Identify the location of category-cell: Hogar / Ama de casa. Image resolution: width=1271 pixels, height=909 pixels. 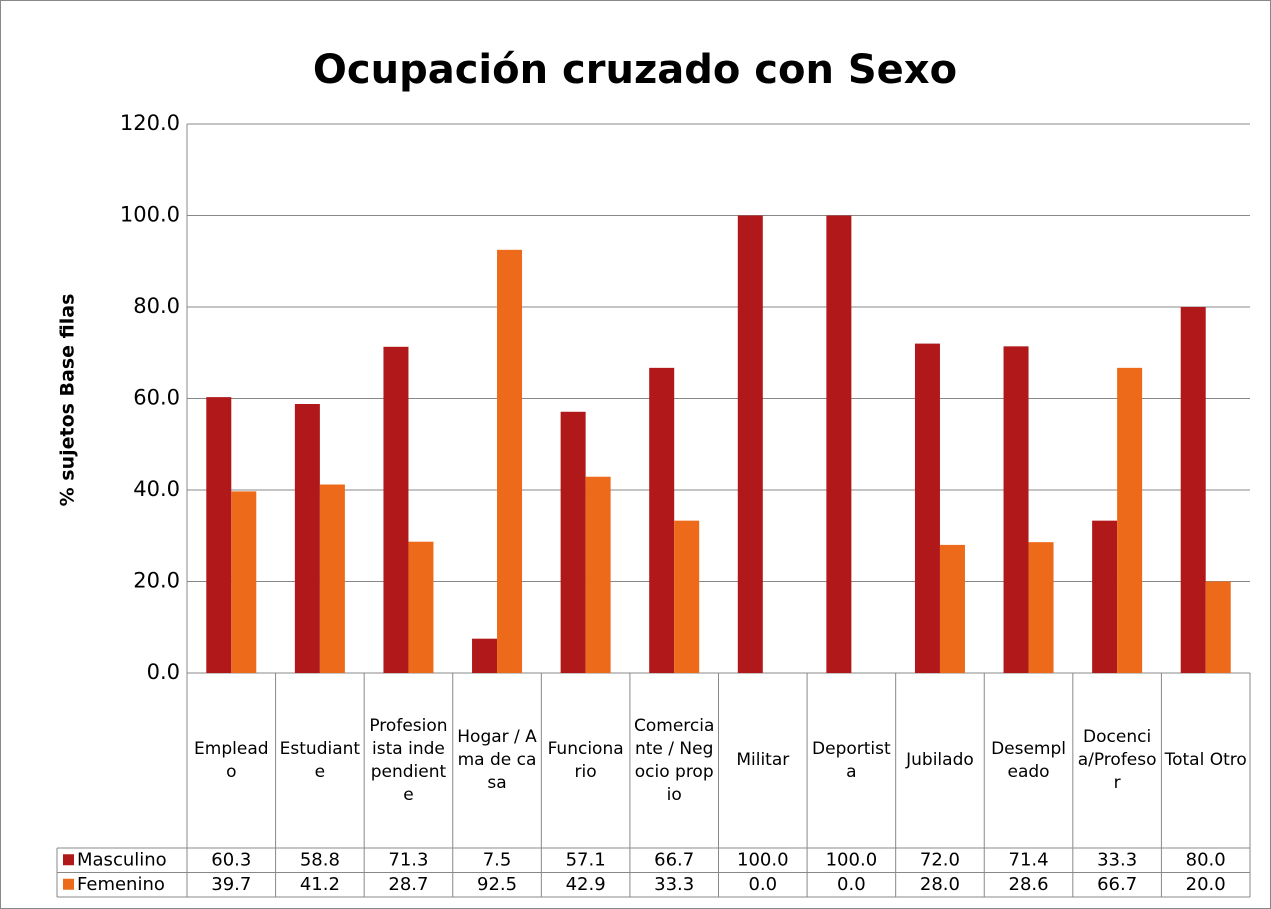
(497, 760).